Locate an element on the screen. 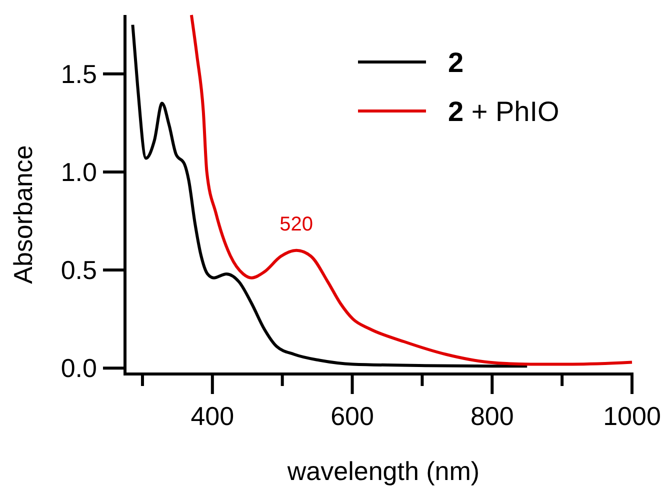 Image resolution: width=669 pixels, height=488 pixels. annotation: 520 is located at coordinates (297, 224).